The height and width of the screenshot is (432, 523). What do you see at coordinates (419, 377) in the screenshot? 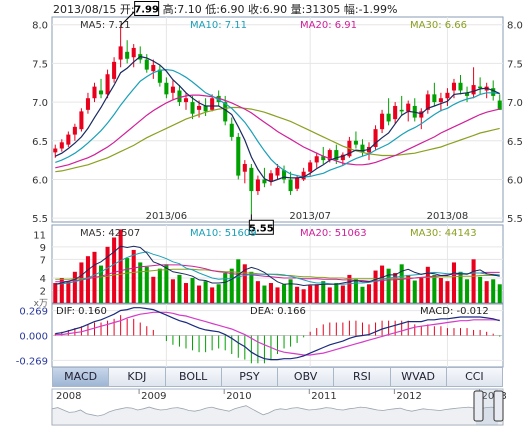
I see `tab-wvad: WVAD` at bounding box center [419, 377].